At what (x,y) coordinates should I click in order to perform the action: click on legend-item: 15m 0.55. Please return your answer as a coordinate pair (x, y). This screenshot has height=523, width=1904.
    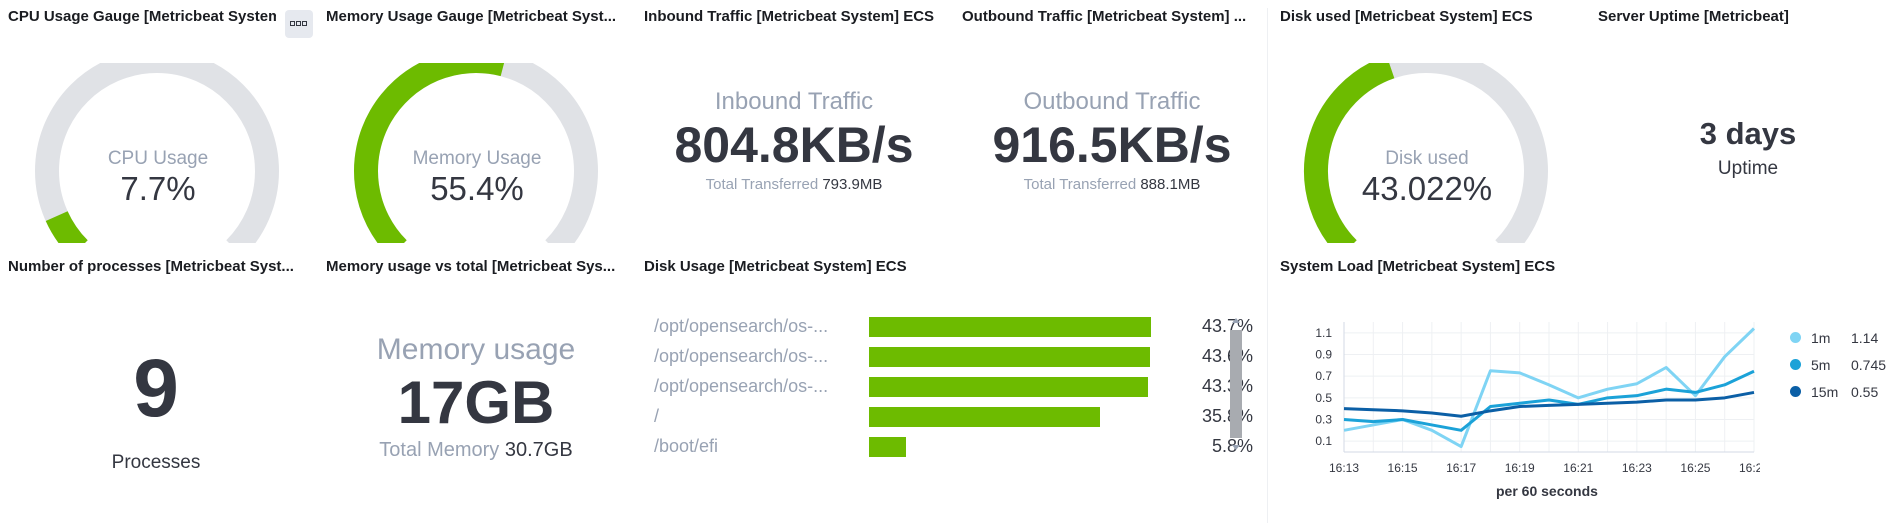
    Looking at the image, I should click on (1834, 392).